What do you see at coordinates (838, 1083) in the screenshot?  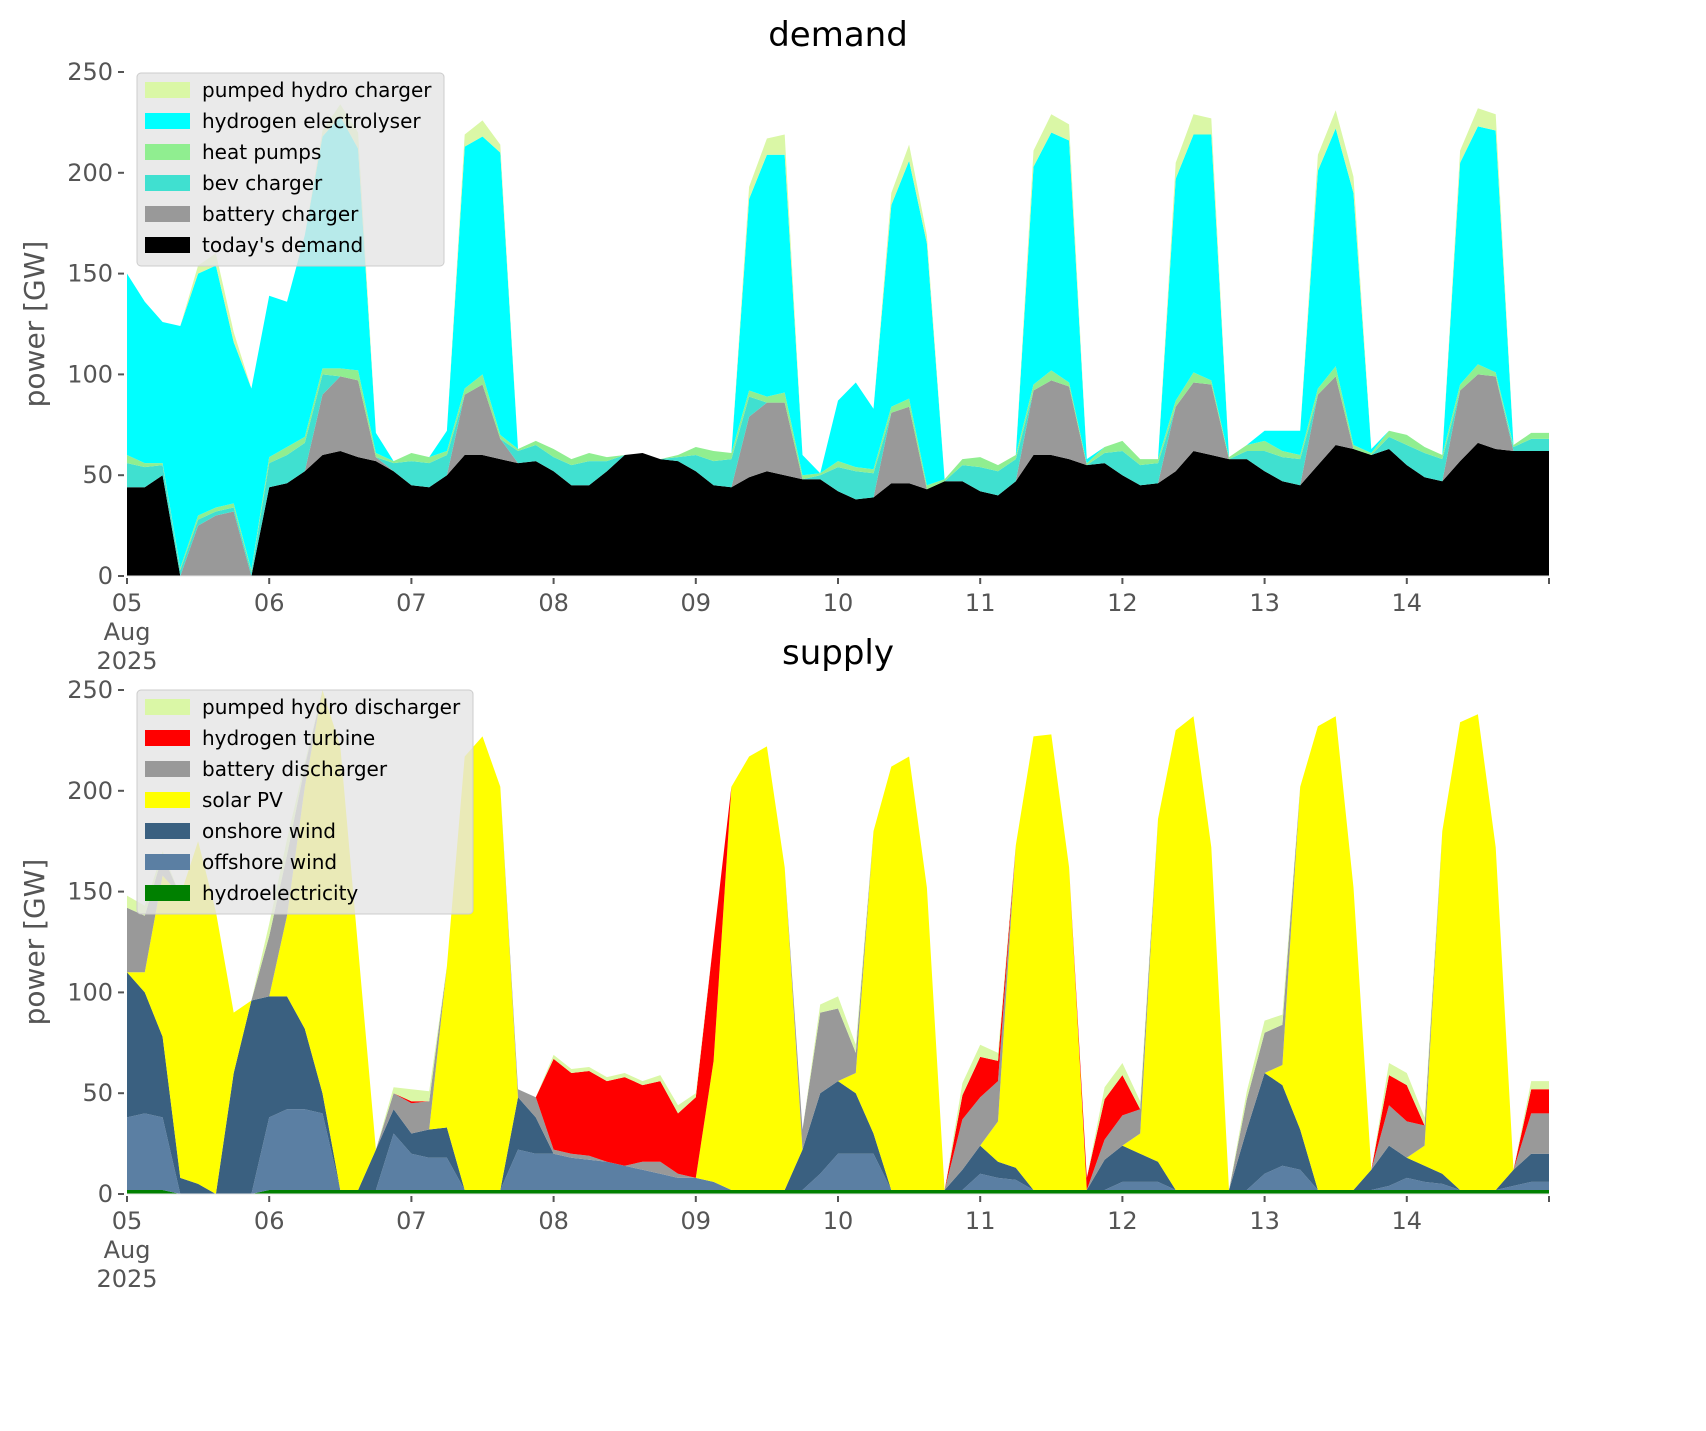 I see `area-onshore-wind` at bounding box center [838, 1083].